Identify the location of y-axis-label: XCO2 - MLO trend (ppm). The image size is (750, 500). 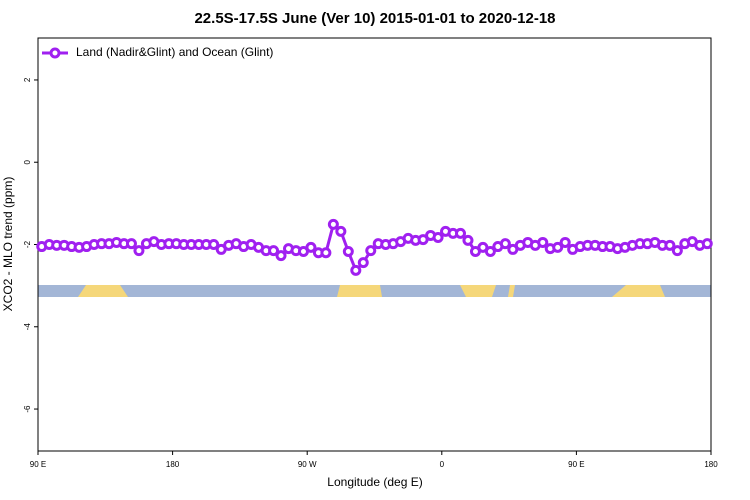
(8, 244).